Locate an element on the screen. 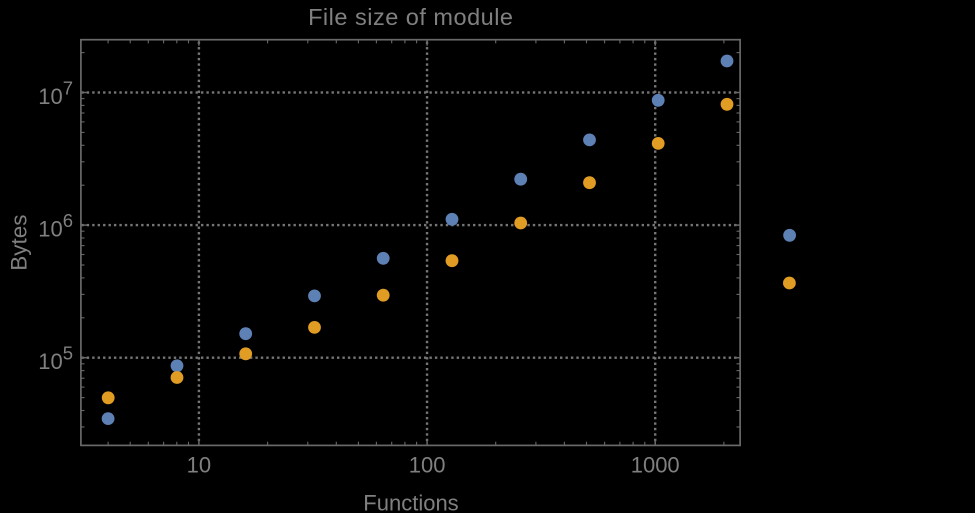 The image size is (975, 513). svg-text: 100 is located at coordinates (427, 465).